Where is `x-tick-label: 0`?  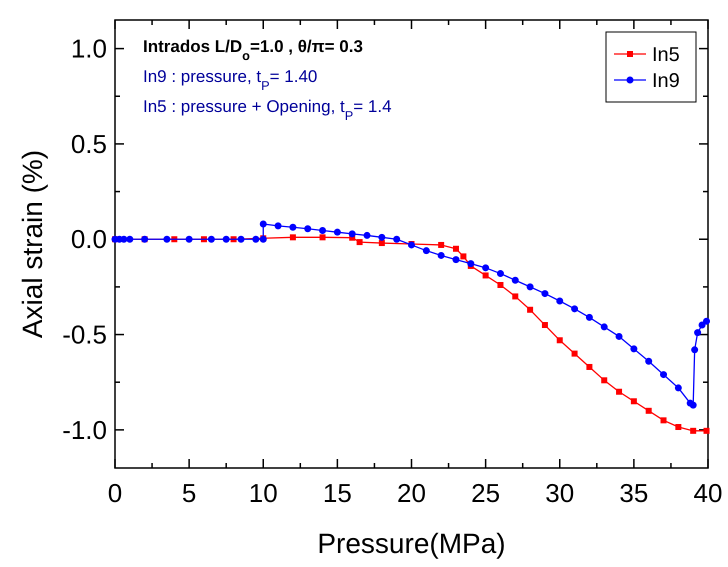 x-tick-label: 0 is located at coordinates (115, 493).